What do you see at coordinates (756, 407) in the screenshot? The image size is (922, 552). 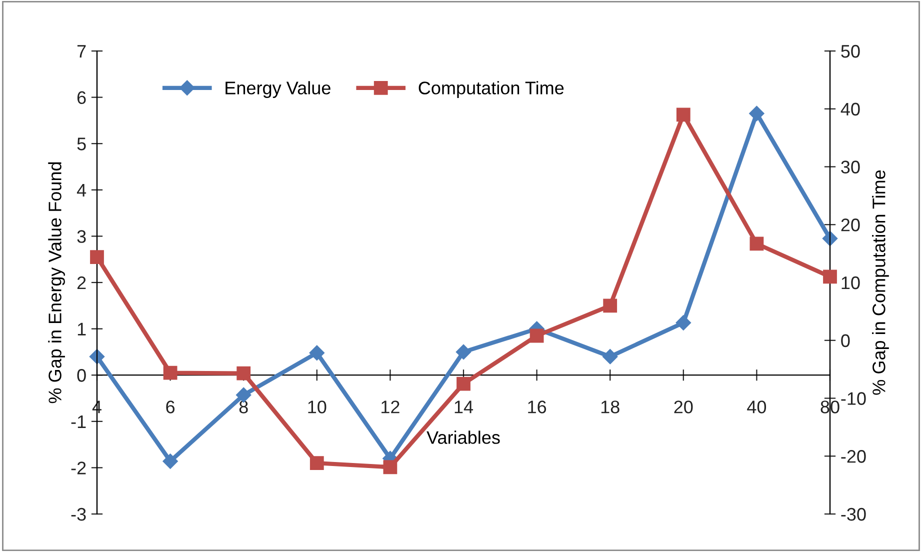 I see `x-tick-label: 40` at bounding box center [756, 407].